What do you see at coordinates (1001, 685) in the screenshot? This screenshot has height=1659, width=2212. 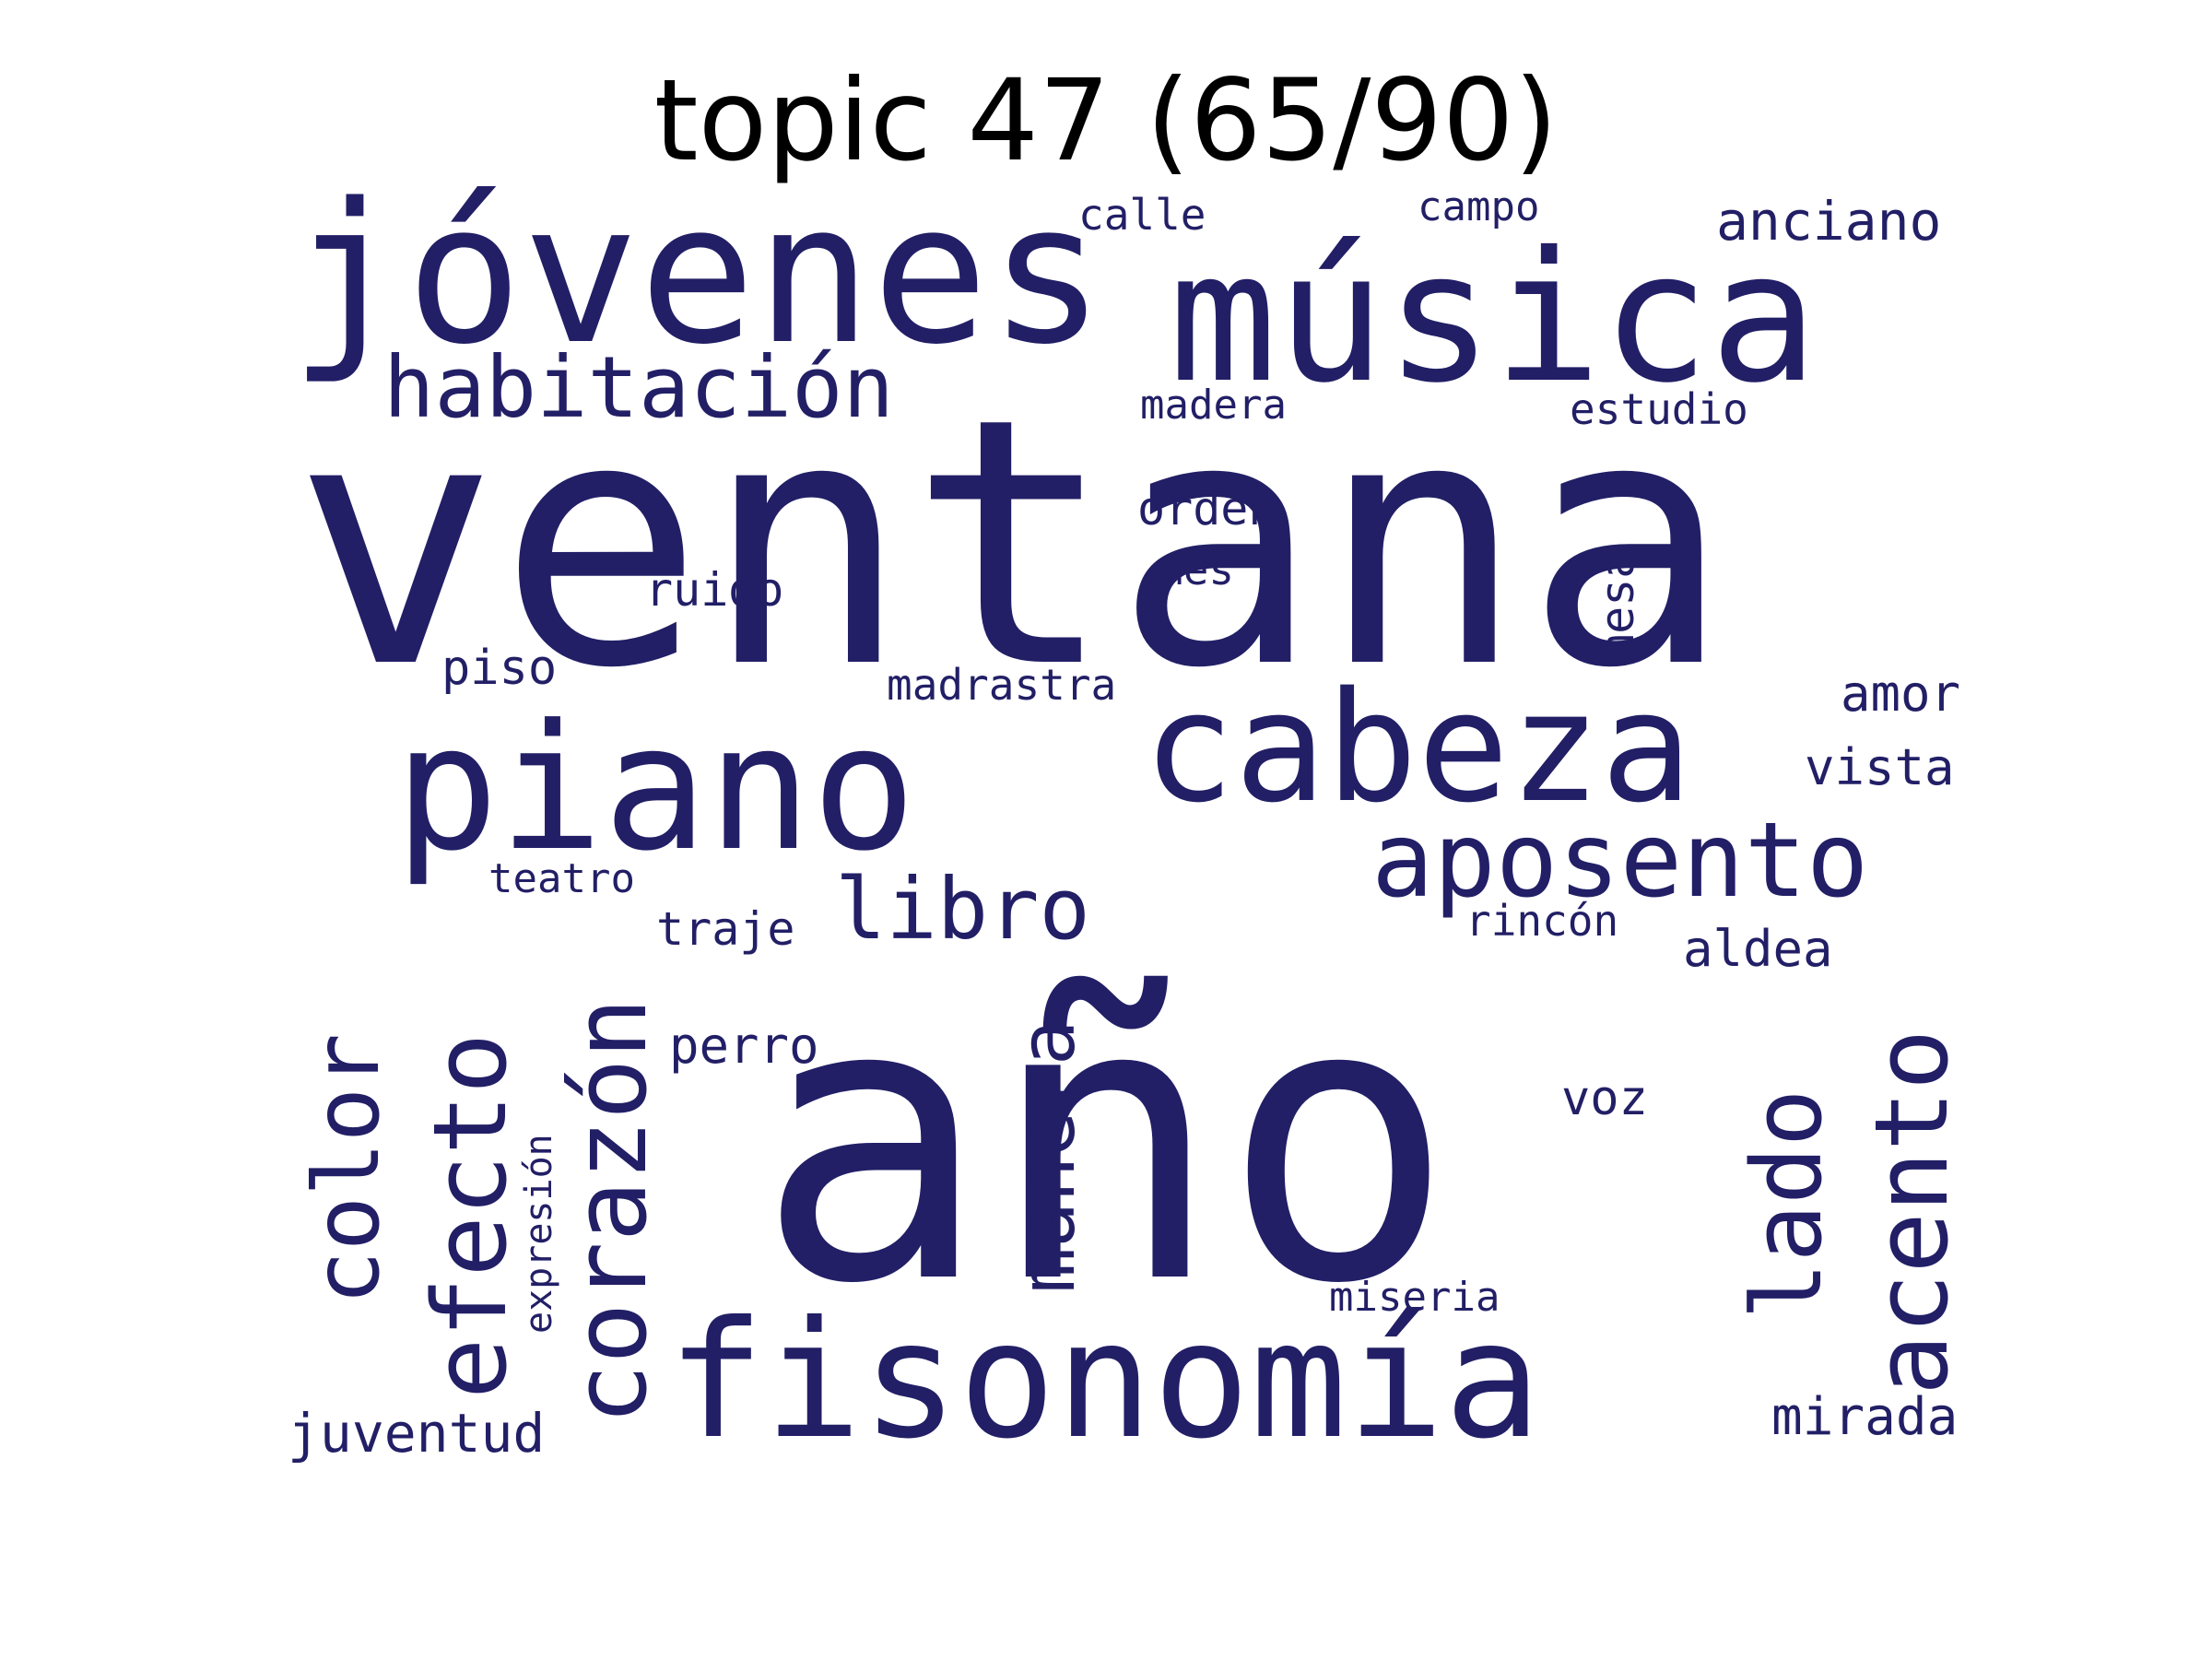 I see `cloud-word-madrastra: madrastra` at bounding box center [1001, 685].